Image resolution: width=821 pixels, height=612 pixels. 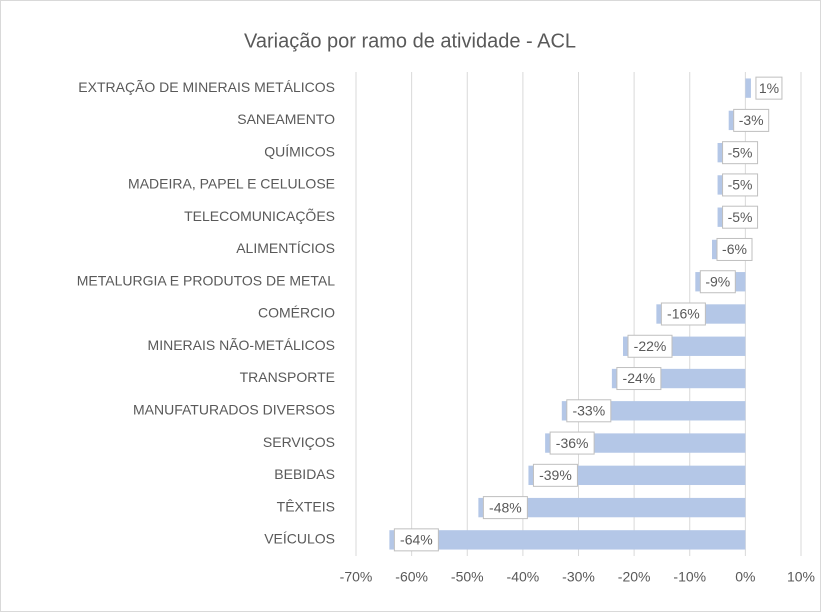 What do you see at coordinates (689, 577) in the screenshot?
I see `x-tick-label: -10%` at bounding box center [689, 577].